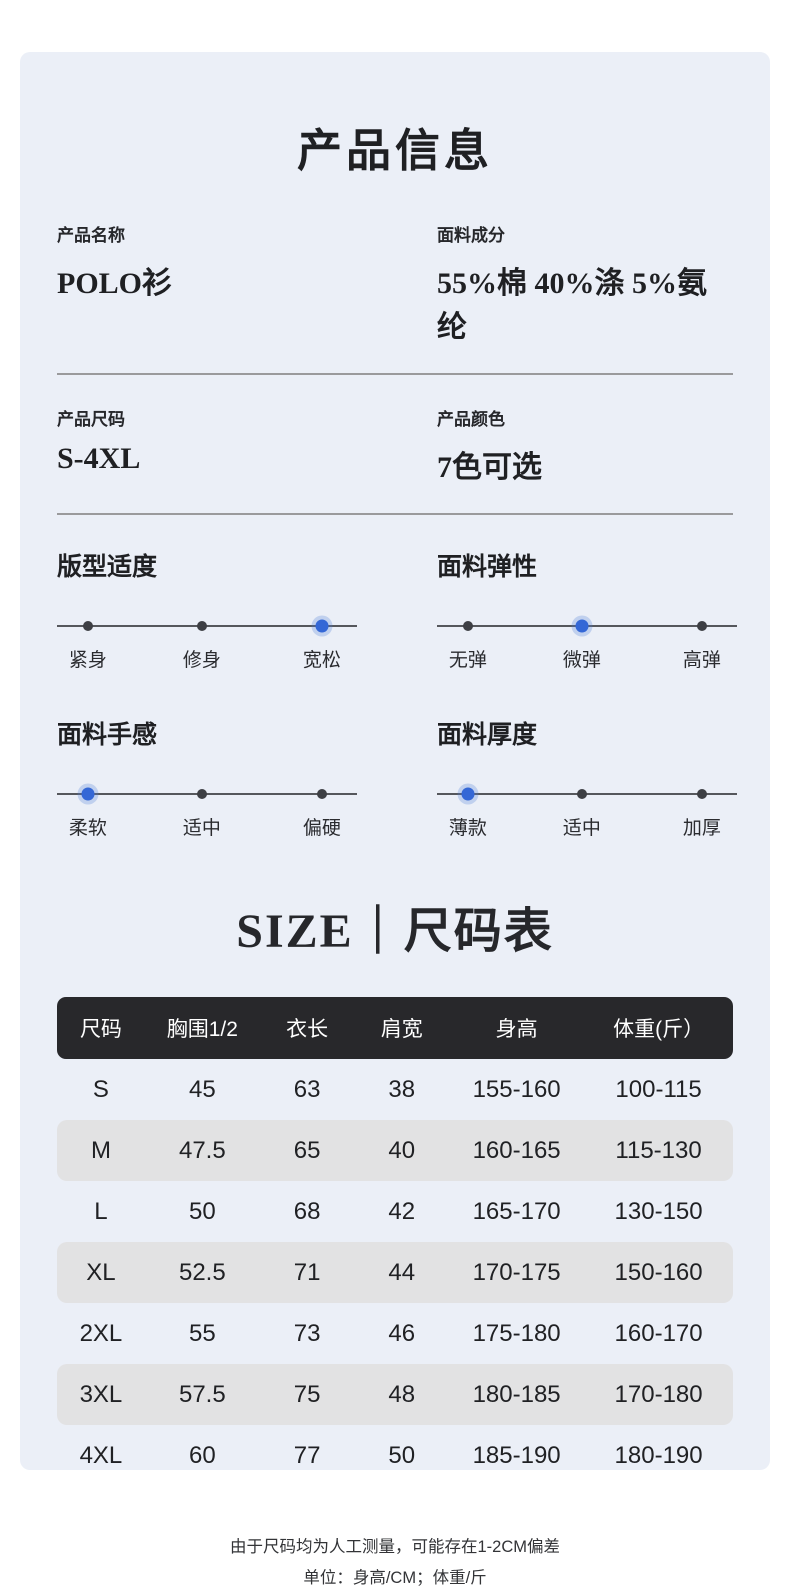  Describe the element at coordinates (202, 1089) in the screenshot. I see `table-cell: 45` at that location.